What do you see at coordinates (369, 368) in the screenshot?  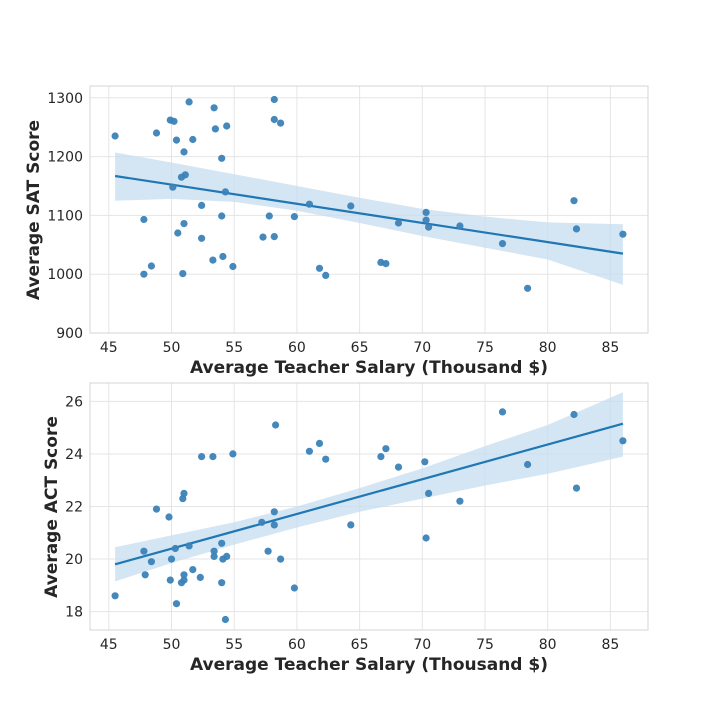 I see `sat-x-axis-label: Average Teacher Salary (Thousand $)` at bounding box center [369, 368].